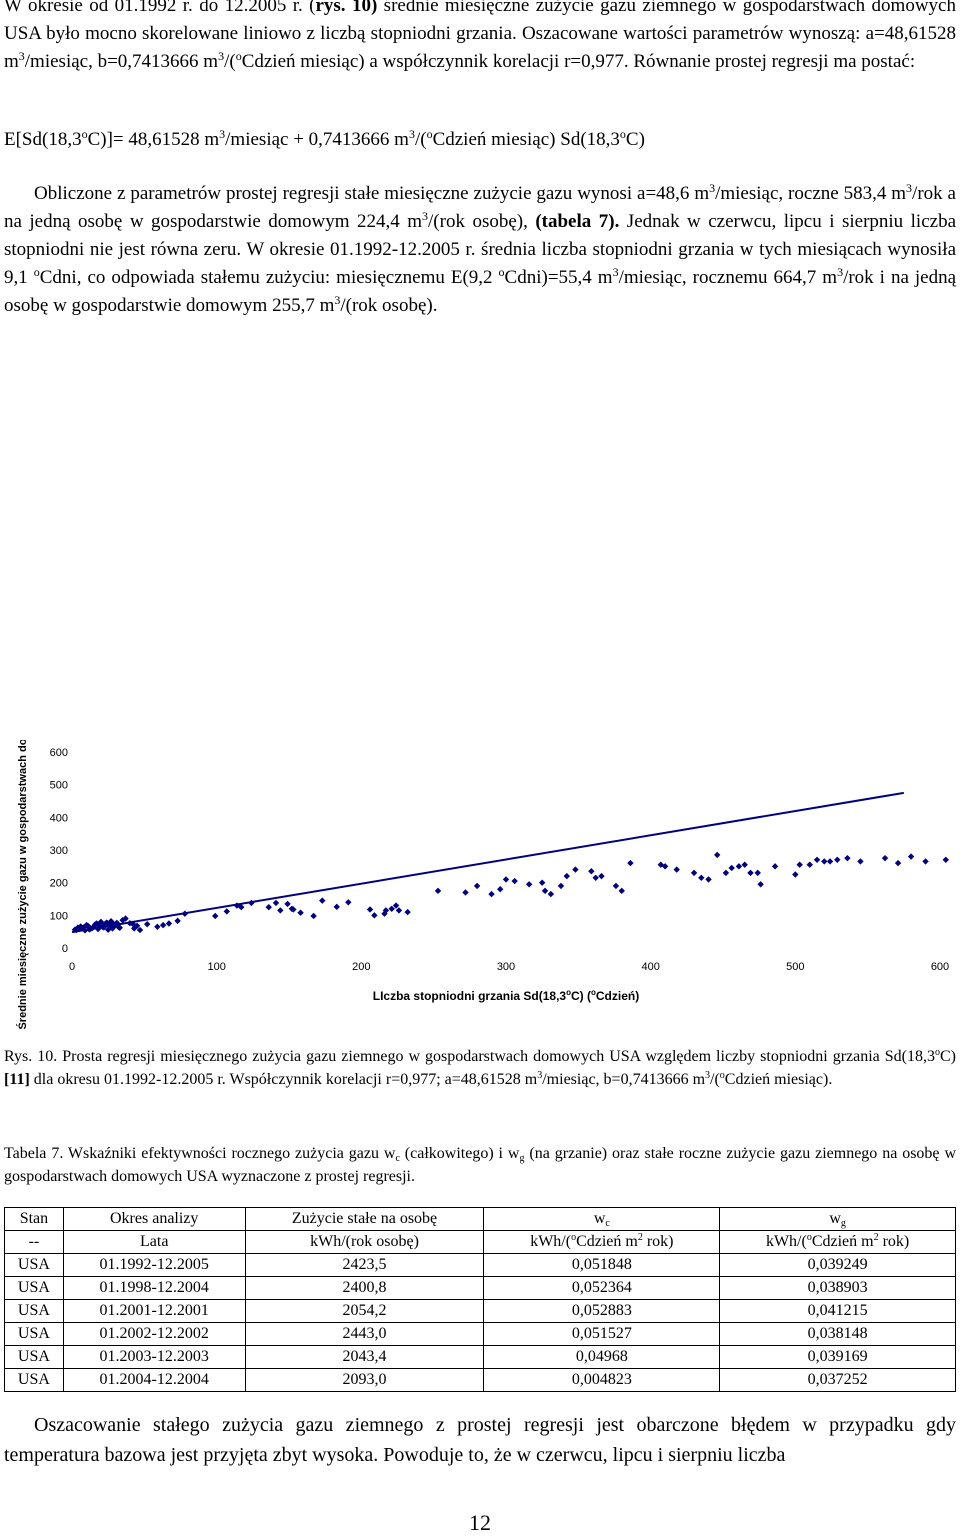 The image size is (960, 1537). What do you see at coordinates (506, 967) in the screenshot?
I see `x-tick-label: 300` at bounding box center [506, 967].